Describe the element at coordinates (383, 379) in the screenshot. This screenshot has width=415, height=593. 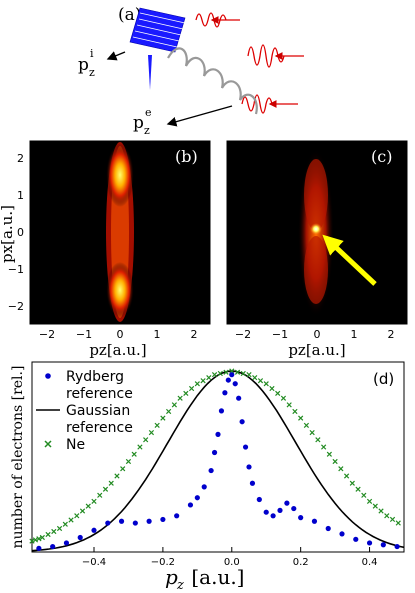
I see `panel-d-label: (d)` at that location.